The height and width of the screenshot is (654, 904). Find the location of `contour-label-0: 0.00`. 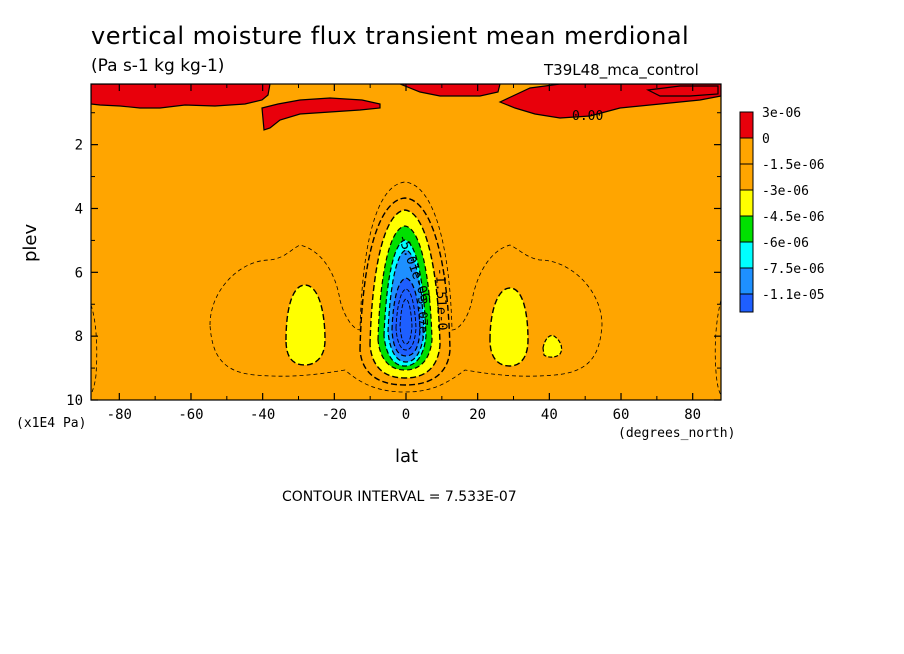

contour-label-0: 0.00 is located at coordinates (587, 116).